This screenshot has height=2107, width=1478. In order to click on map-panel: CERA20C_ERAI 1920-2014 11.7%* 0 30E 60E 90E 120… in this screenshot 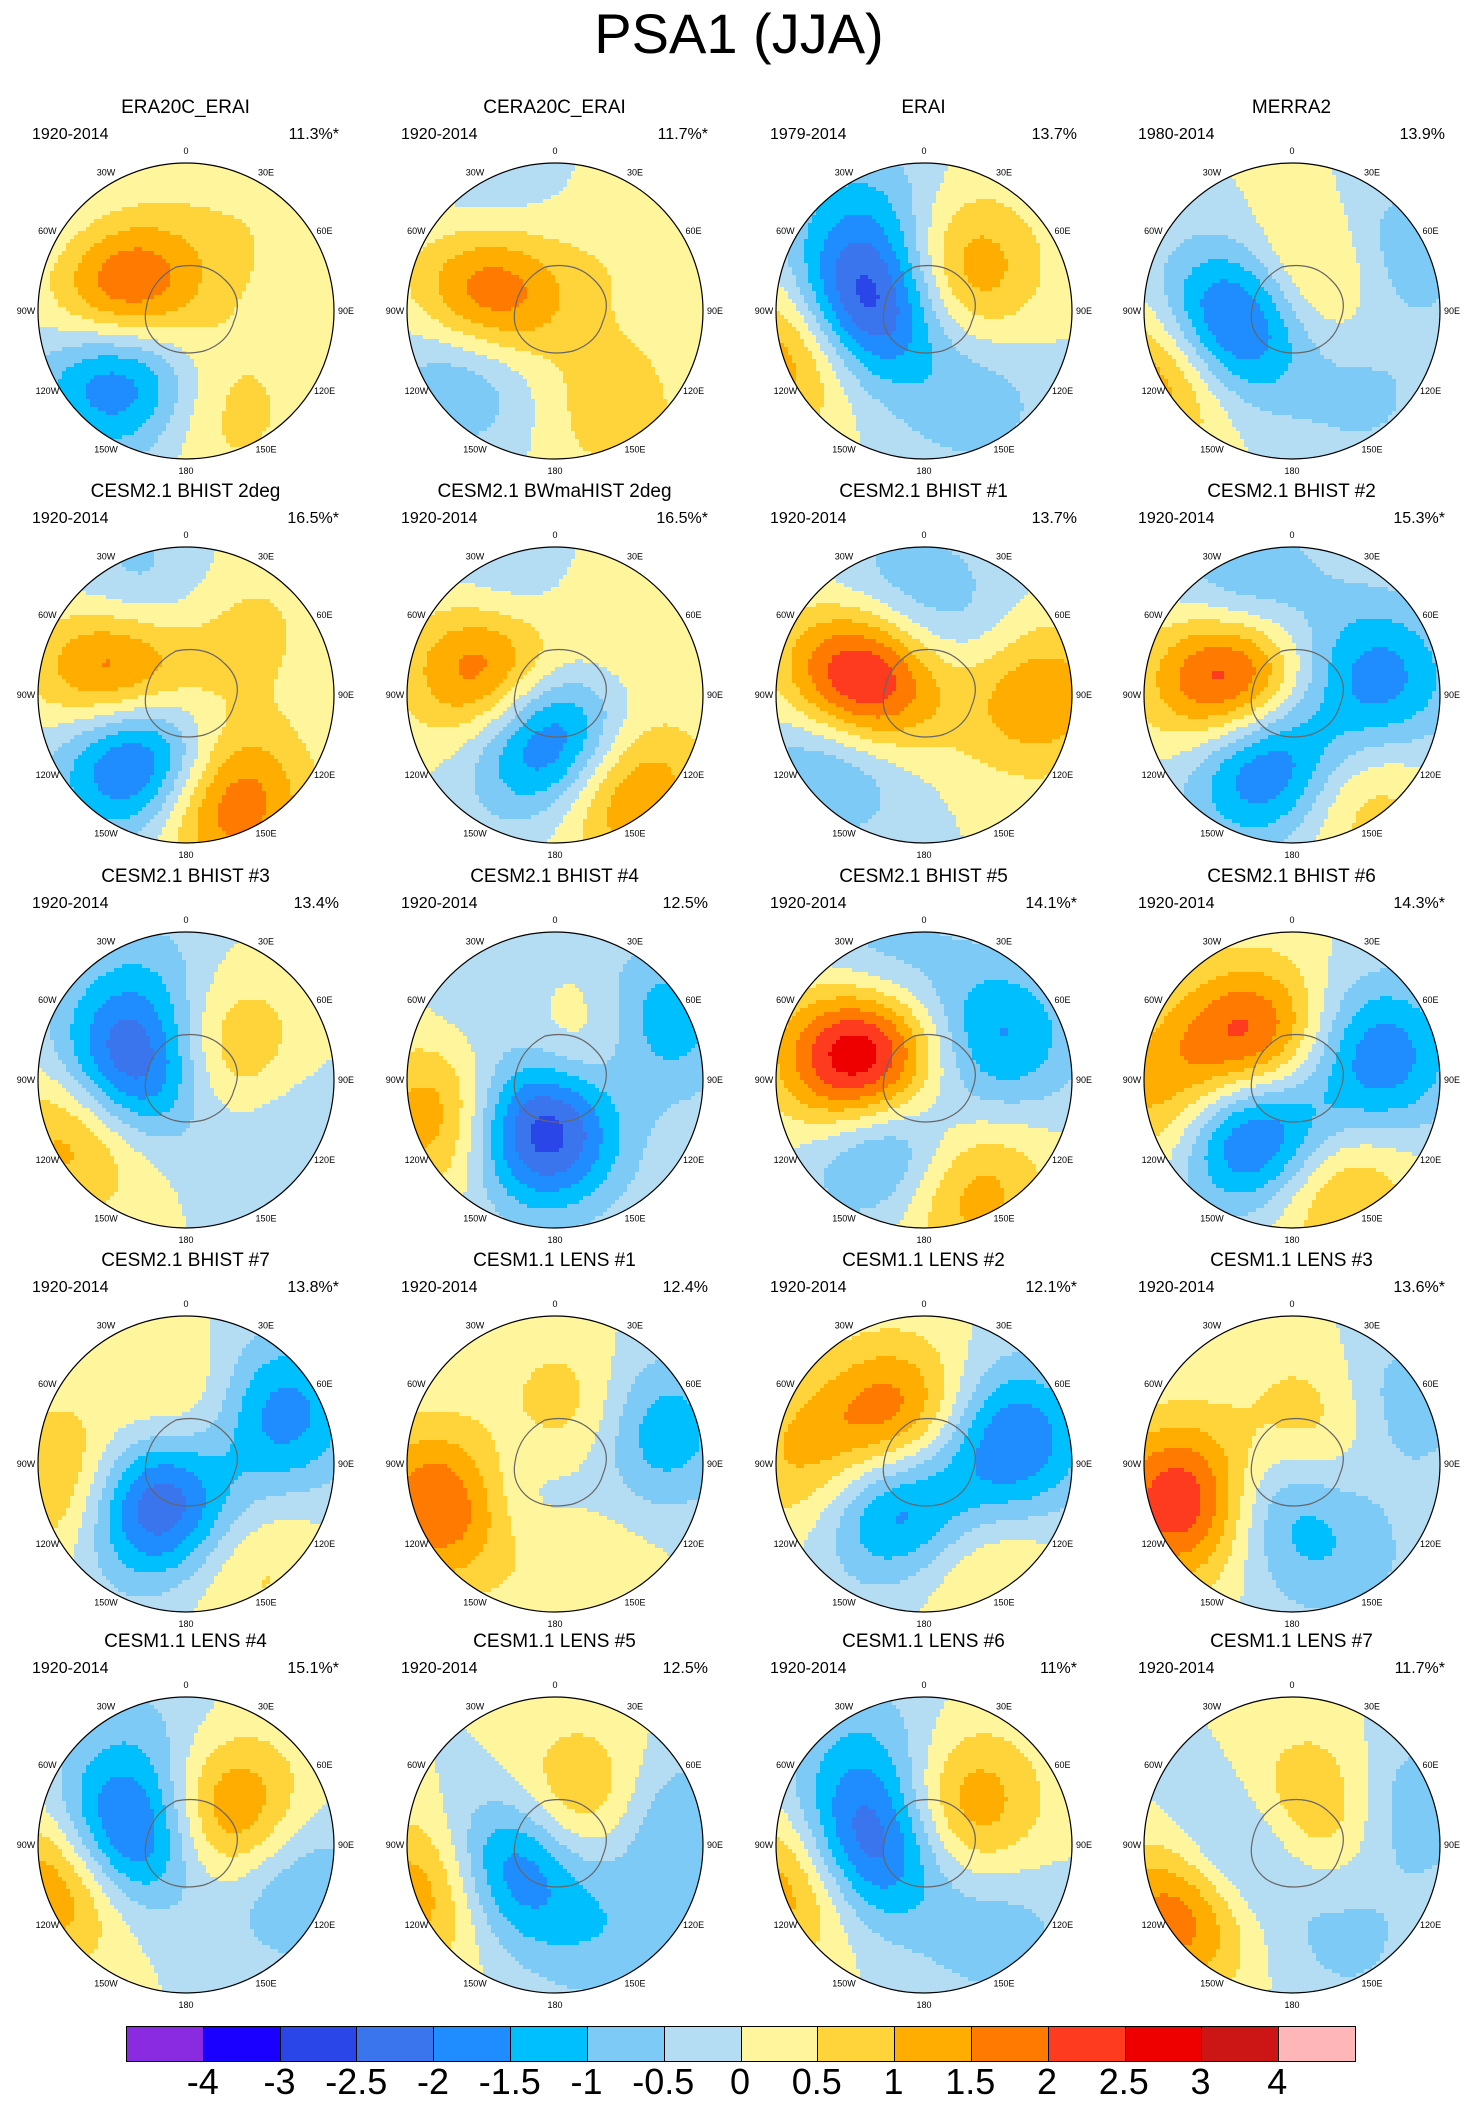, I will do `click(554, 287)`.